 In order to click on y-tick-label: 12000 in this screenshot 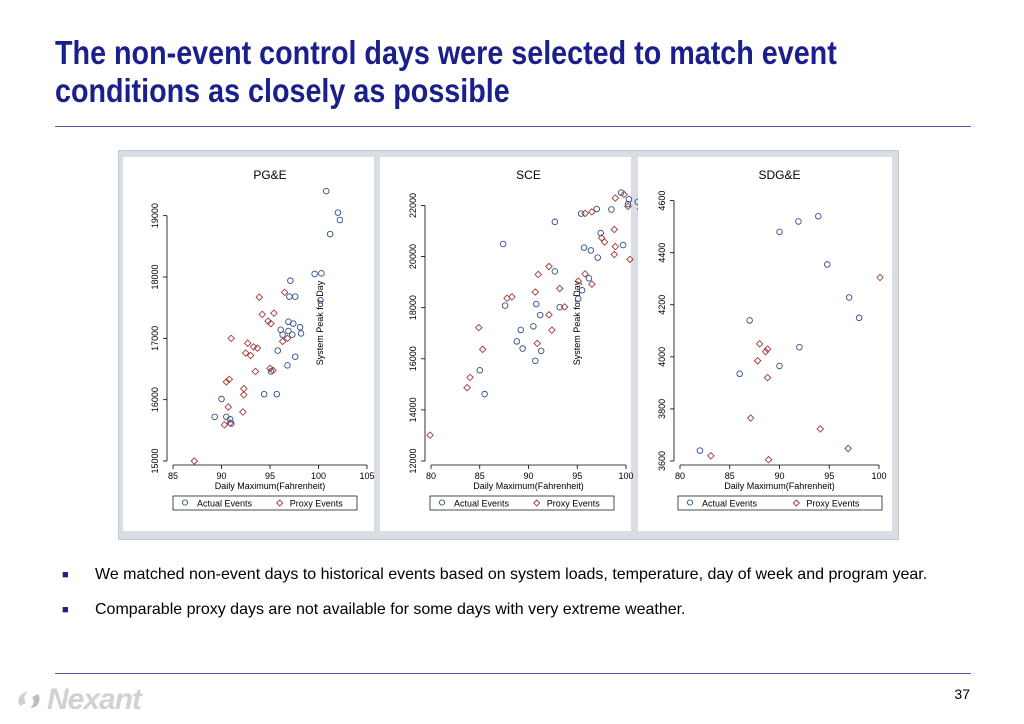, I will do `click(413, 460)`.